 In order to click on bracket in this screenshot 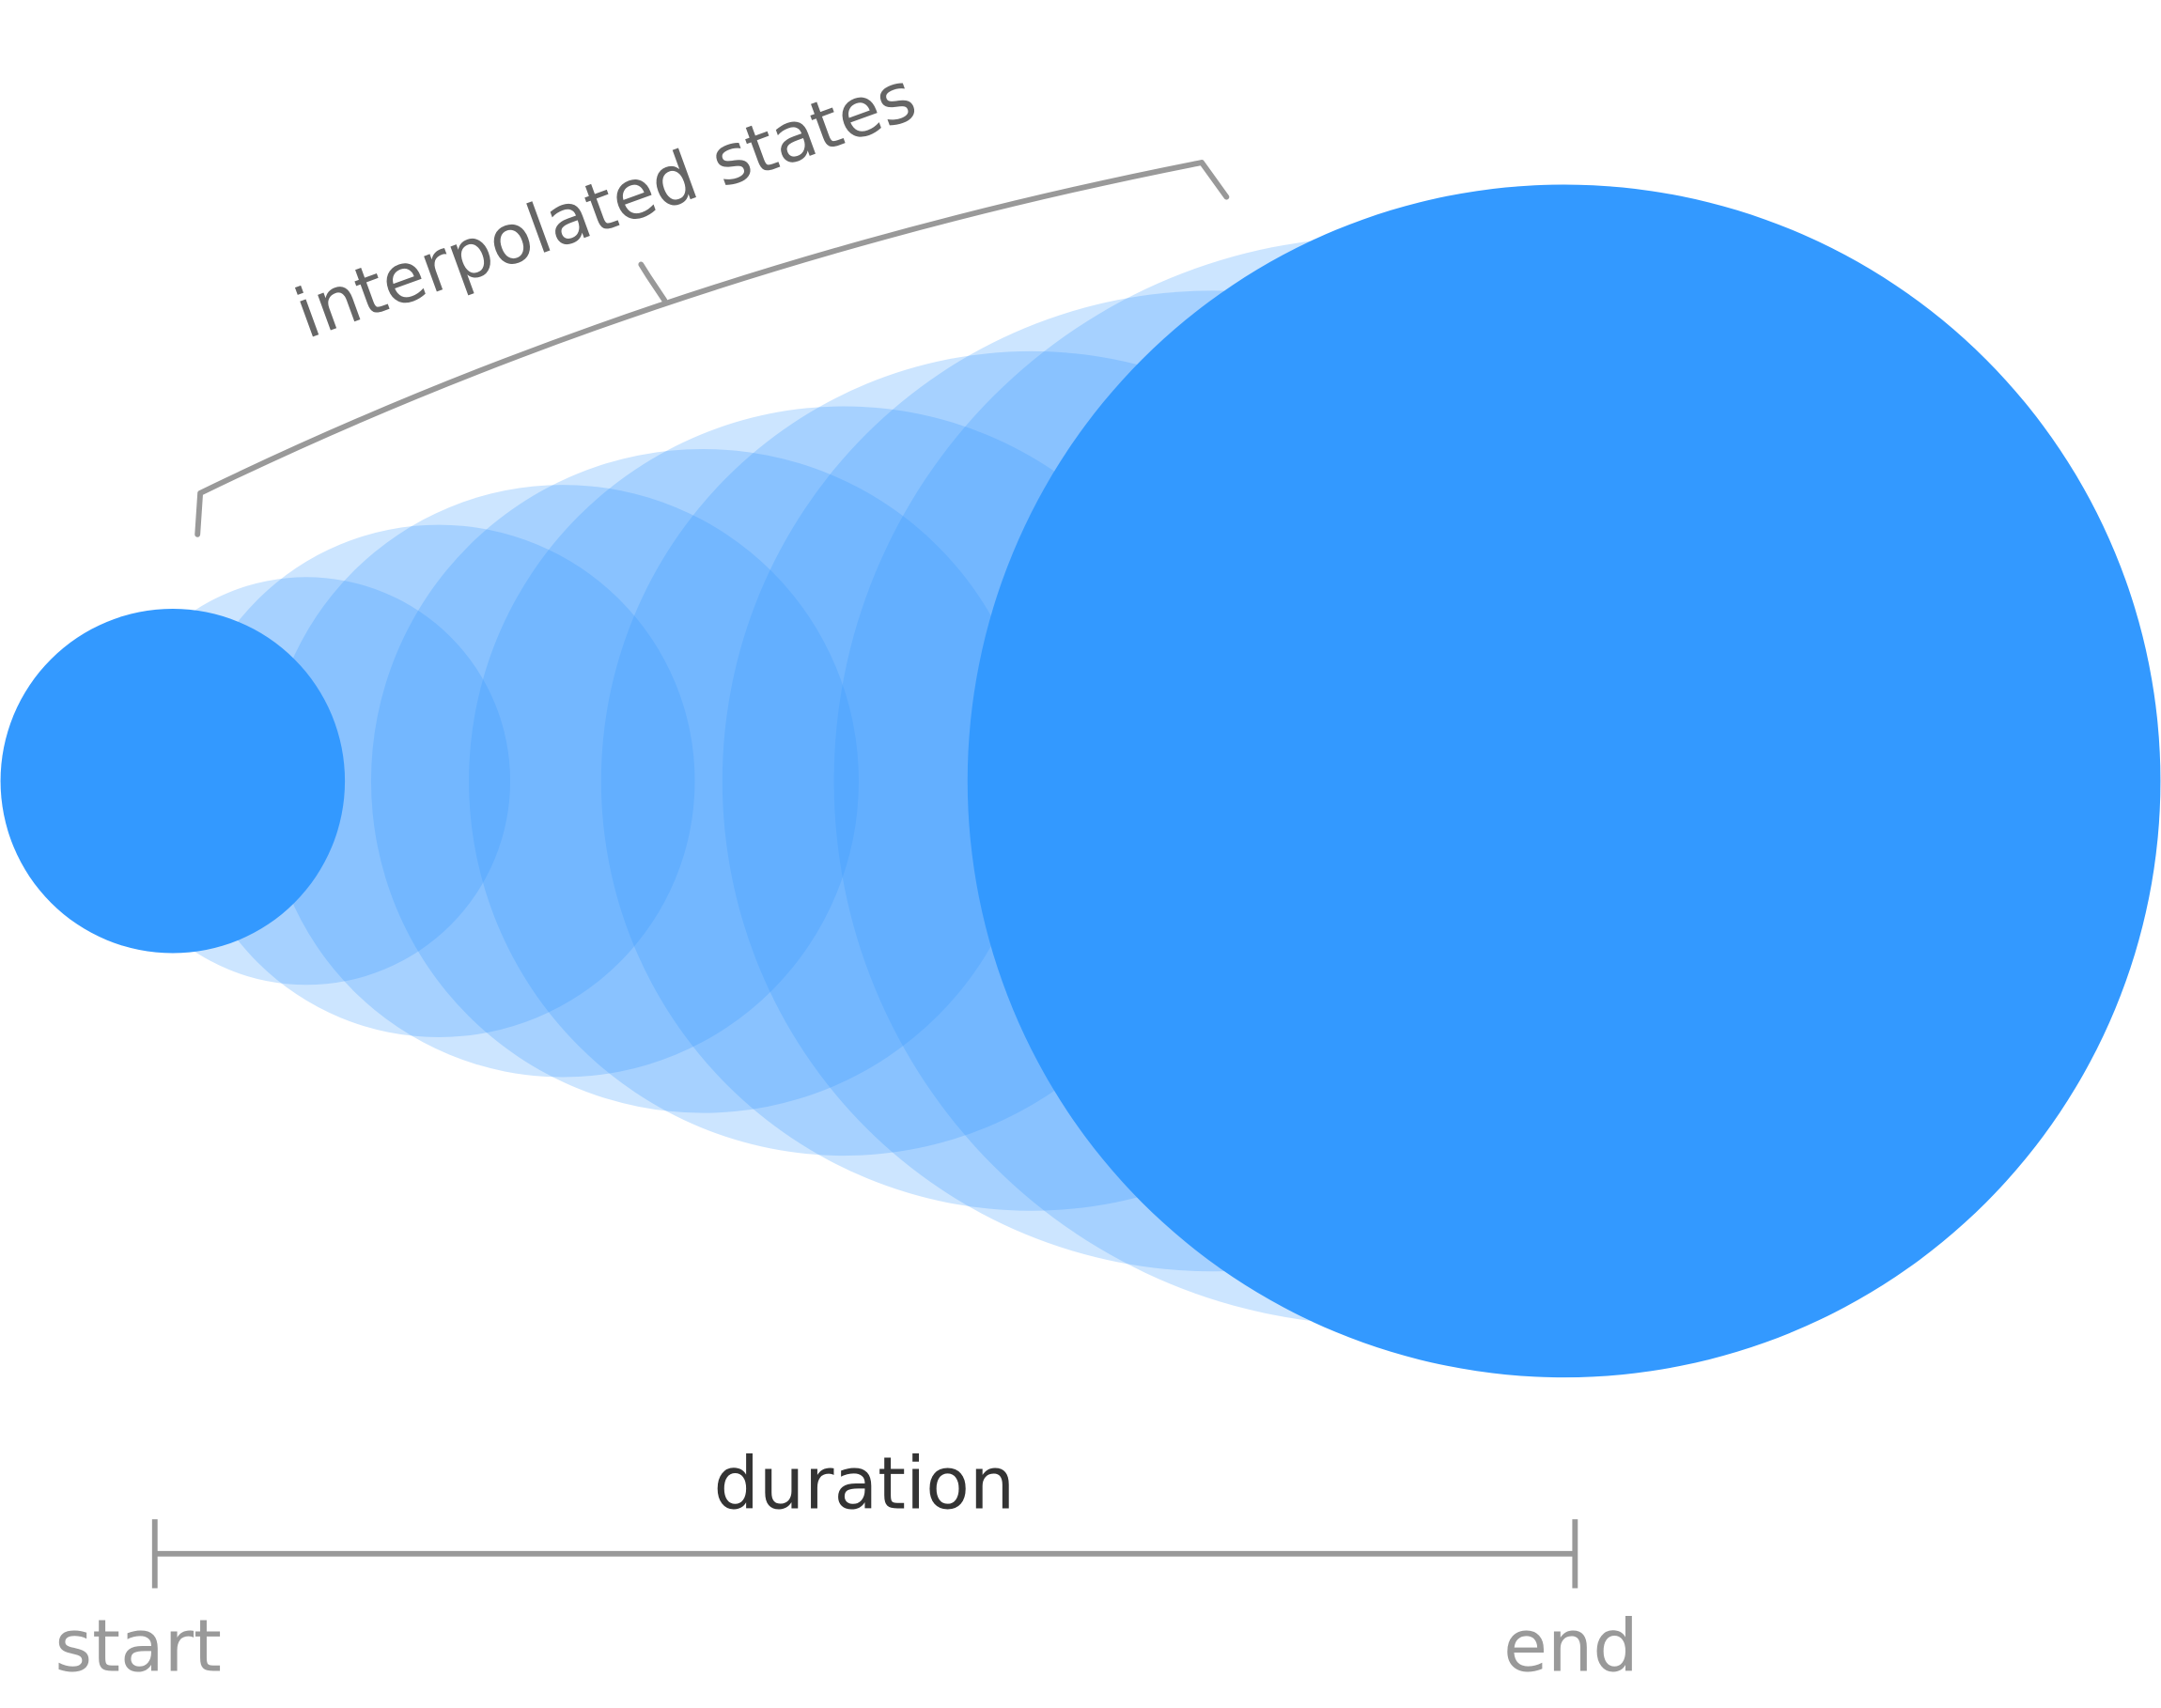, I will do `click(712, 348)`.